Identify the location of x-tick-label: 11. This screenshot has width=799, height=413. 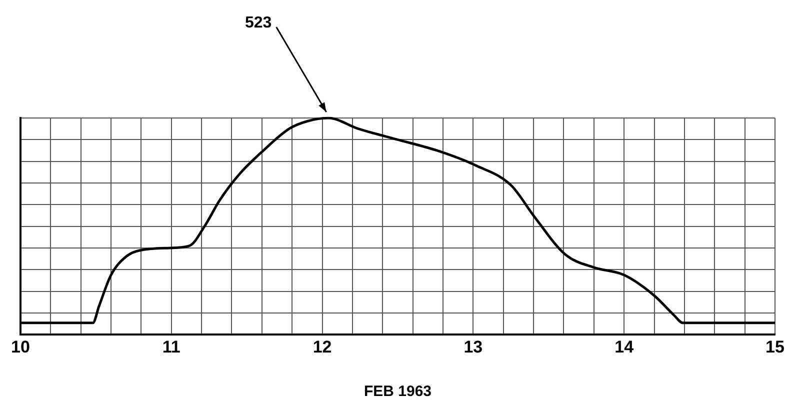
(171, 346).